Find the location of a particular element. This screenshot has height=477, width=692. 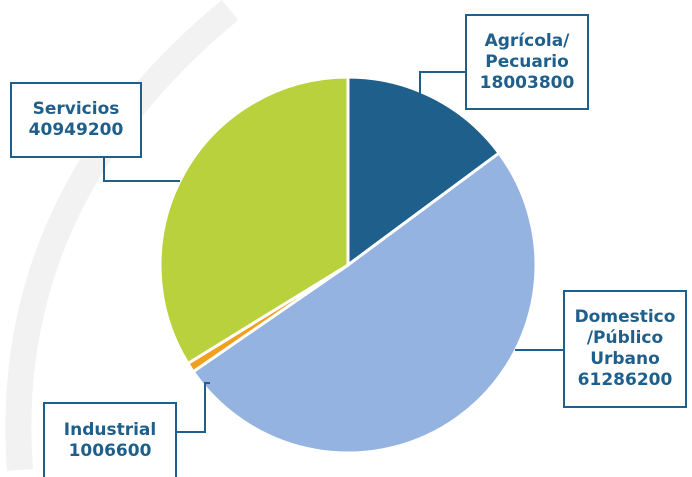

label-industrial: Industrial 1006600 is located at coordinates (110, 439).